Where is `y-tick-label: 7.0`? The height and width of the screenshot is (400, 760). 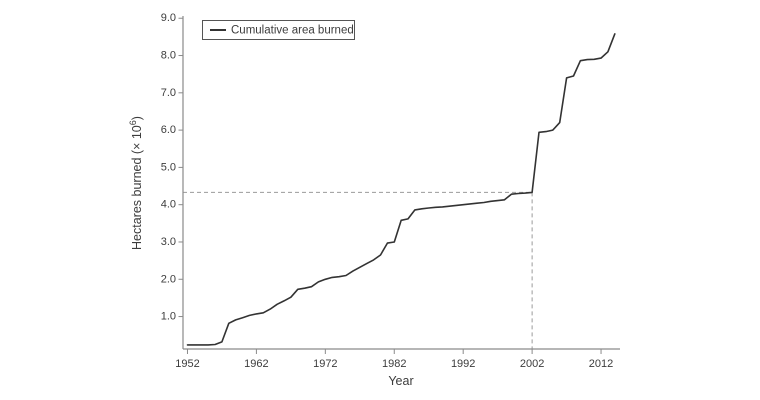 y-tick-label: 7.0 is located at coordinates (168, 93).